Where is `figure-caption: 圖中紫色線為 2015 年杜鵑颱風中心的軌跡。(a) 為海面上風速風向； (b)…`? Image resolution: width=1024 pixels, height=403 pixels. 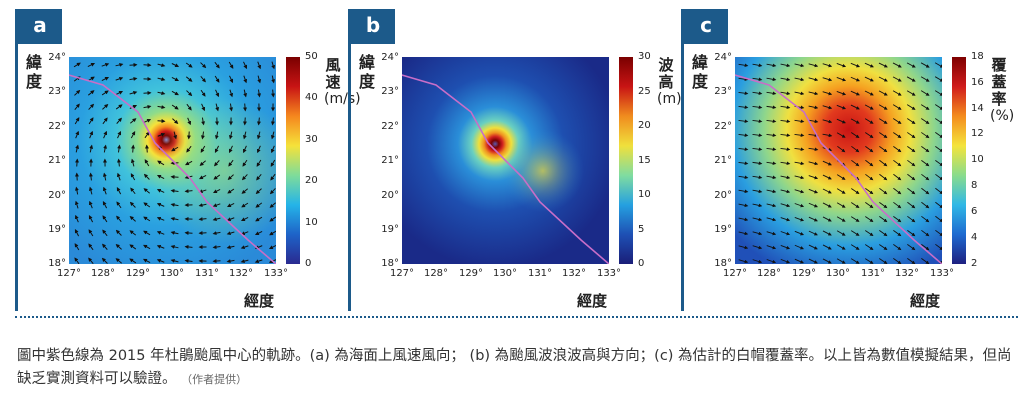
figure-caption: 圖中紫色線為 2015 年杜鵑颱風中心的軌跡。(a) 為海面上風速風向； (b)… is located at coordinates (517, 368).